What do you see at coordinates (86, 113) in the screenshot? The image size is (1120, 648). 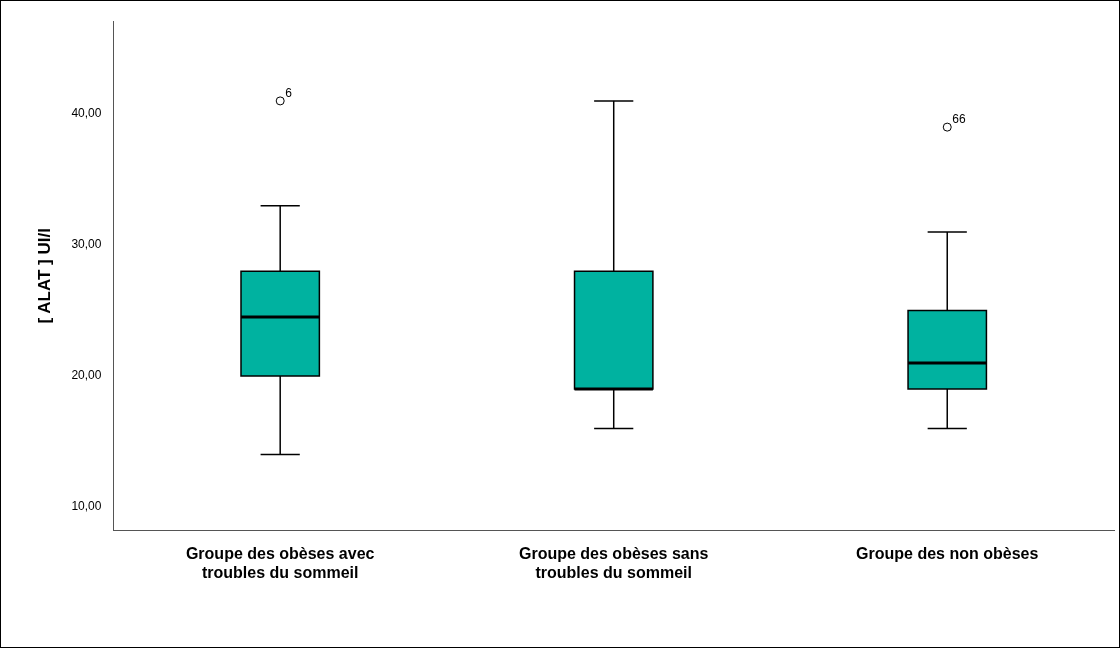 I see `y-tick-label: 40,00` at bounding box center [86, 113].